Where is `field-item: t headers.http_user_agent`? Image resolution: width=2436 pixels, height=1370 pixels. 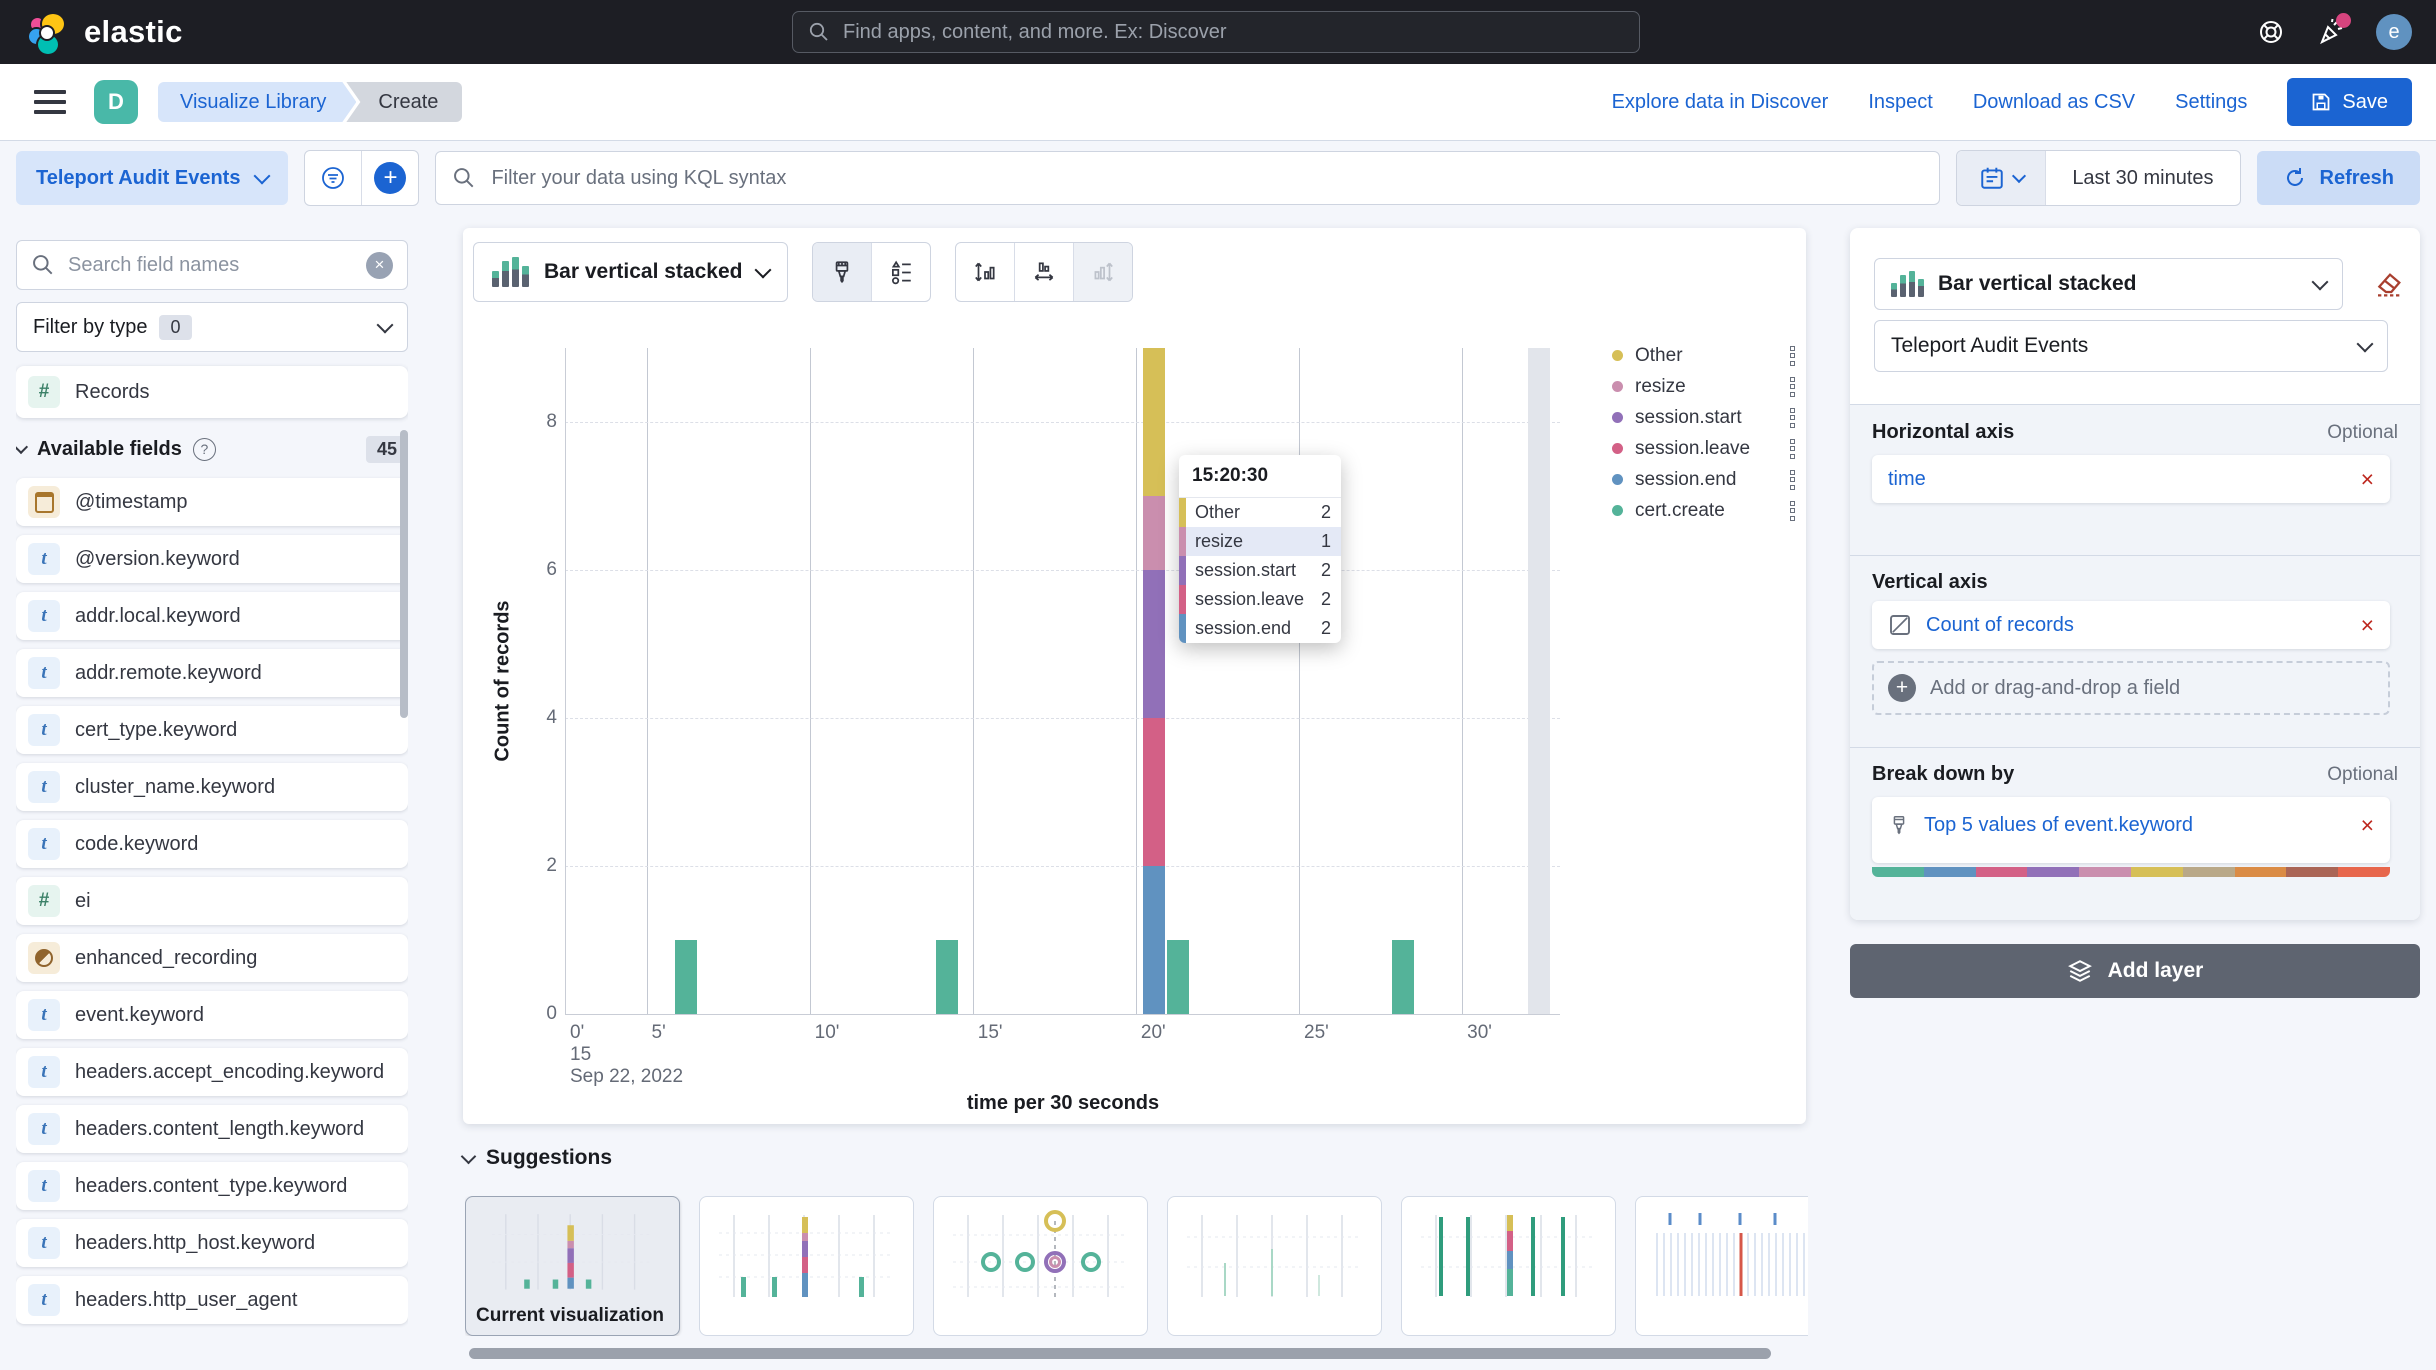
field-item: t headers.http_user_agent is located at coordinates (212, 1300).